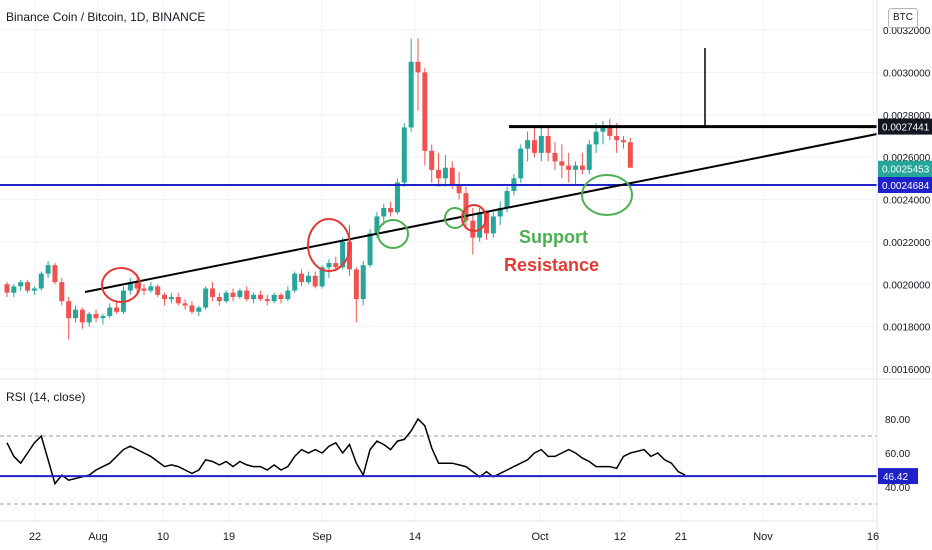 The width and height of the screenshot is (932, 550). What do you see at coordinates (907, 73) in the screenshot?
I see `price-tick-label: 0.0030000` at bounding box center [907, 73].